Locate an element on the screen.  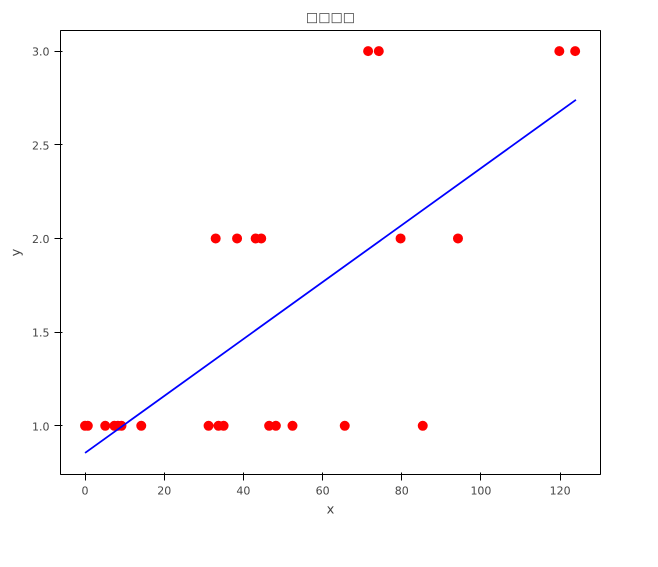
x-tick-label: 80 is located at coordinates (401, 491).